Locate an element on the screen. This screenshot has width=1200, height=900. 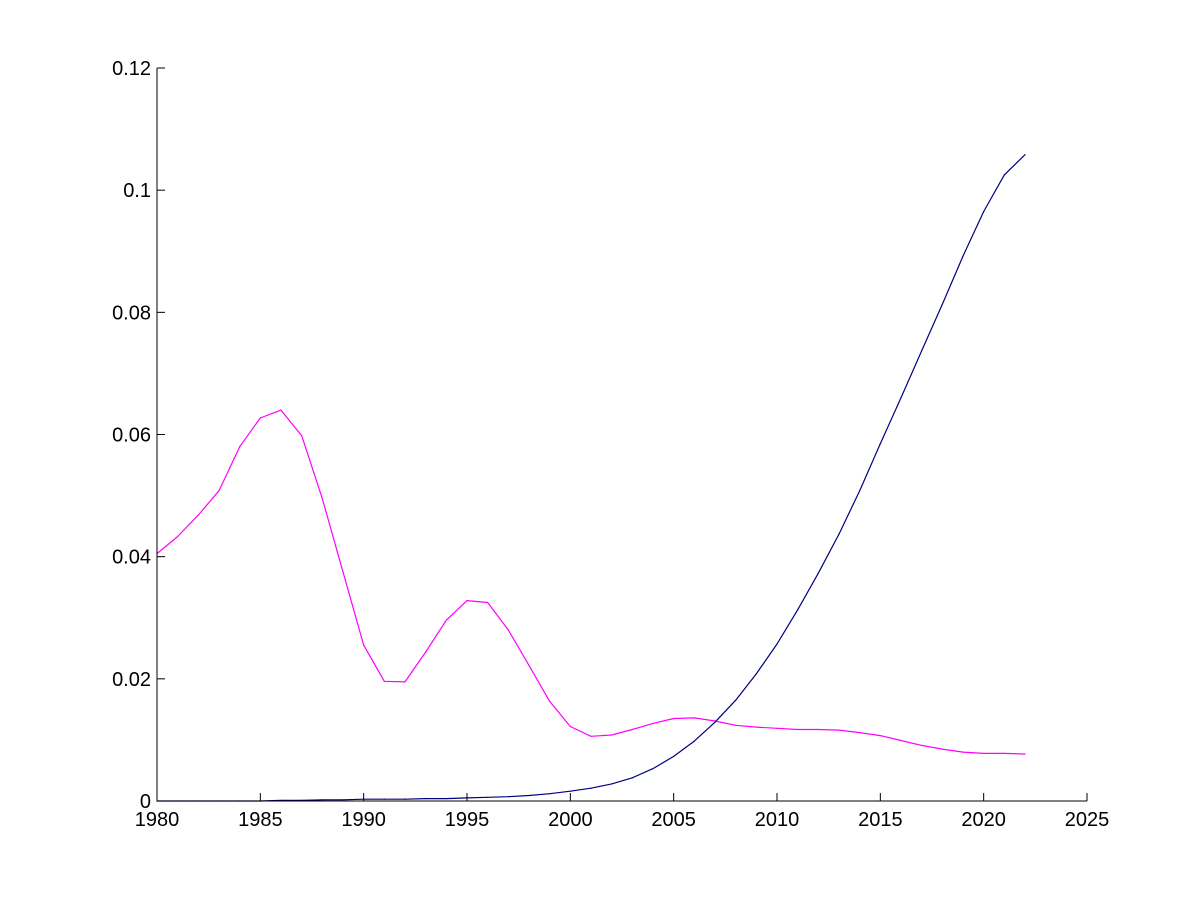
x-tick-label: 2000 is located at coordinates (570, 820).